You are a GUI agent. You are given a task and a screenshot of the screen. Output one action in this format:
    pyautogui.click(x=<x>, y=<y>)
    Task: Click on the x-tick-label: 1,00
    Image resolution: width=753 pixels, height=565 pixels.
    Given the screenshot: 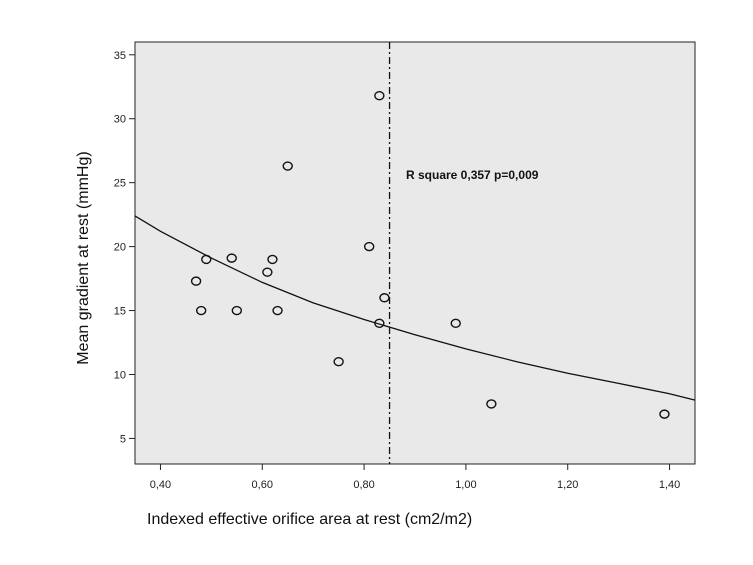 What is the action you would take?
    pyautogui.click(x=465, y=485)
    